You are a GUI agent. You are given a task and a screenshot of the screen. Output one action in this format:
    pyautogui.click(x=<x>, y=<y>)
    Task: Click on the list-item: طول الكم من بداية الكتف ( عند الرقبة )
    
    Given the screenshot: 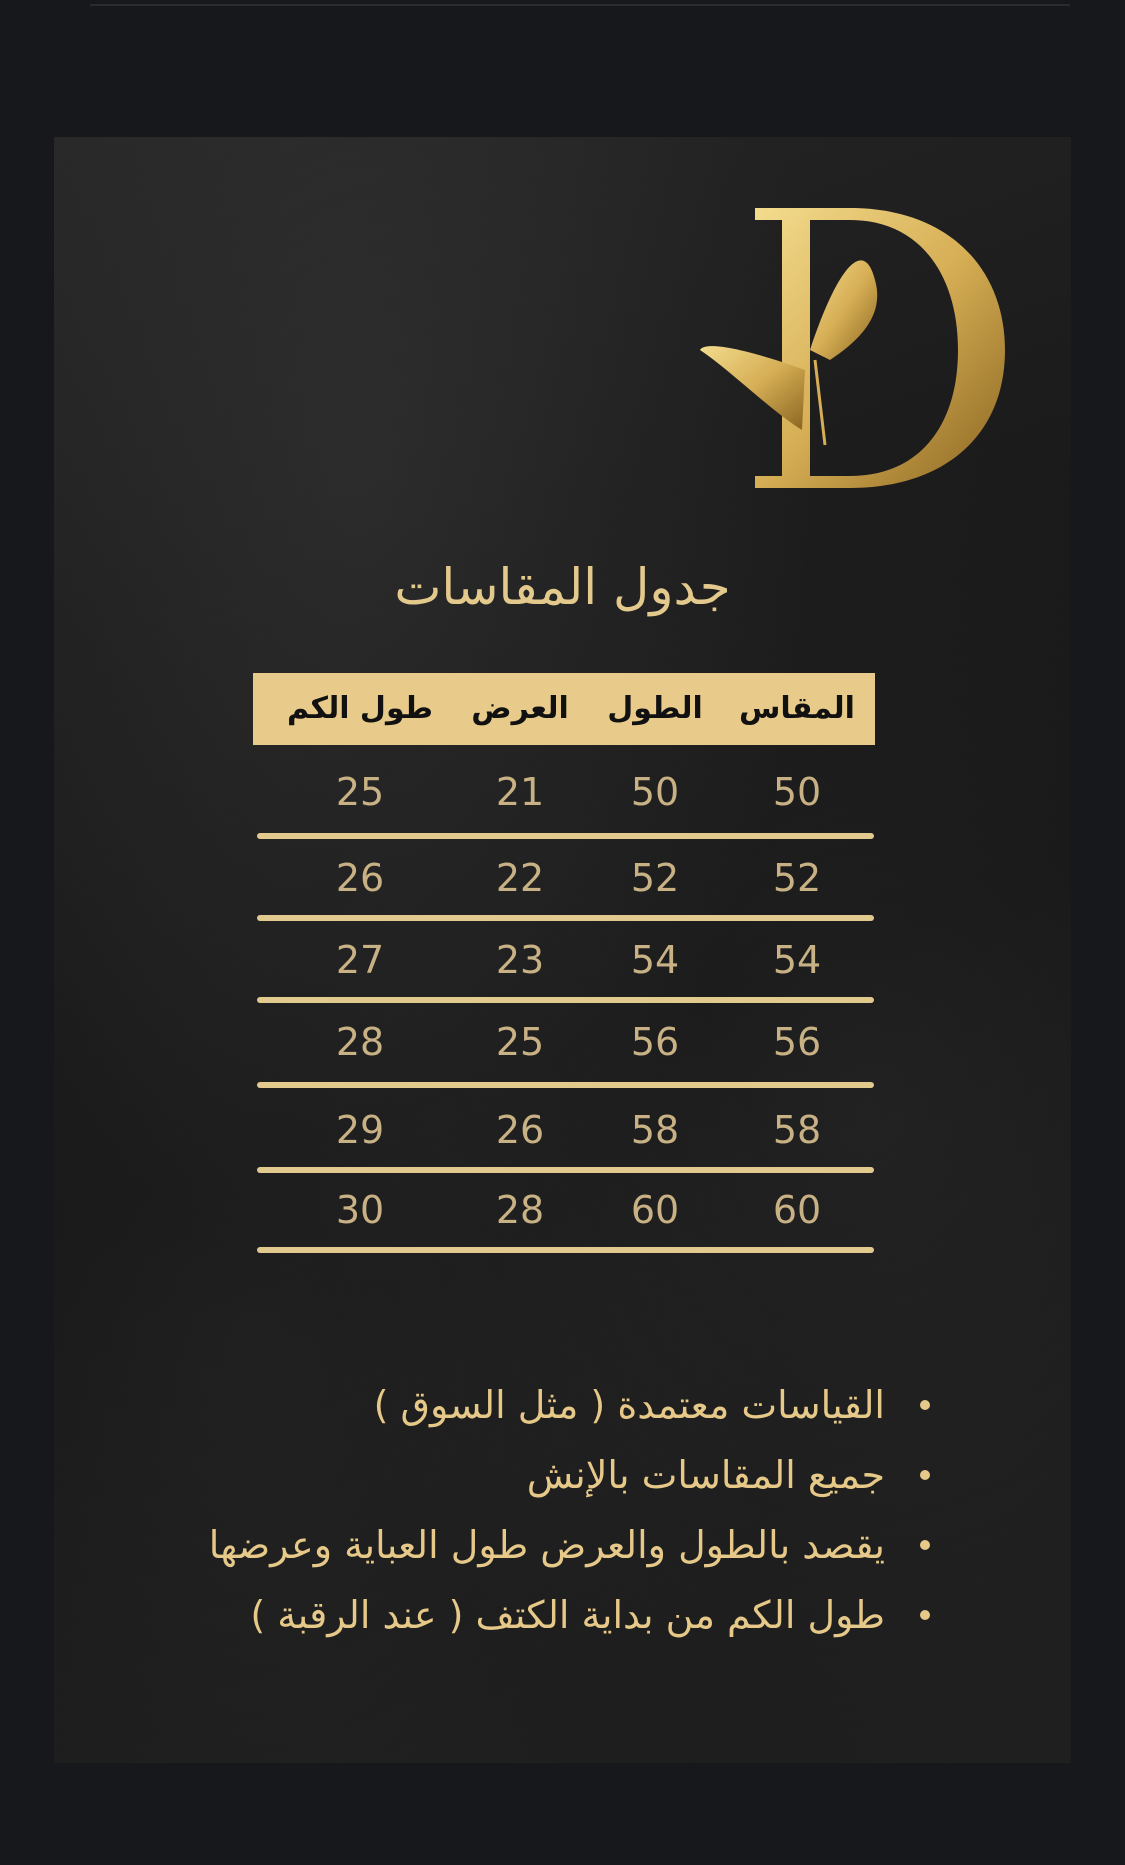 What is the action you would take?
    pyautogui.click(x=569, y=1620)
    